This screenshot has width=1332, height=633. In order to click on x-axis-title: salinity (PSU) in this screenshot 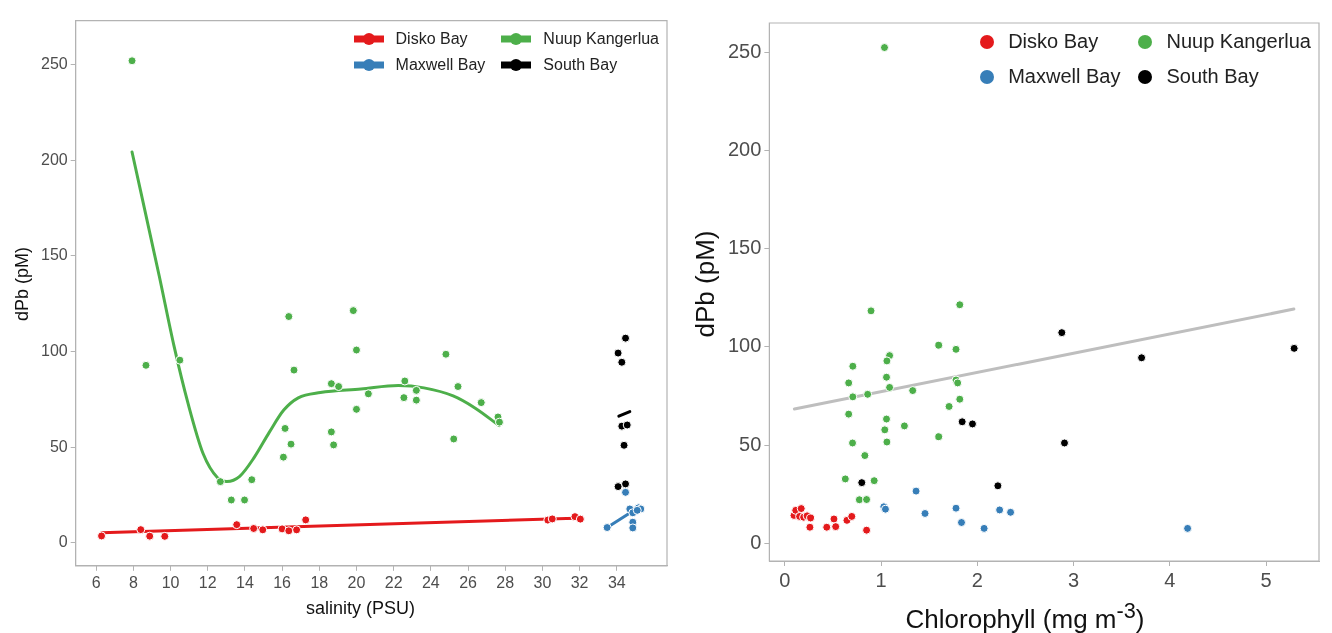, I will do `click(360, 608)`.